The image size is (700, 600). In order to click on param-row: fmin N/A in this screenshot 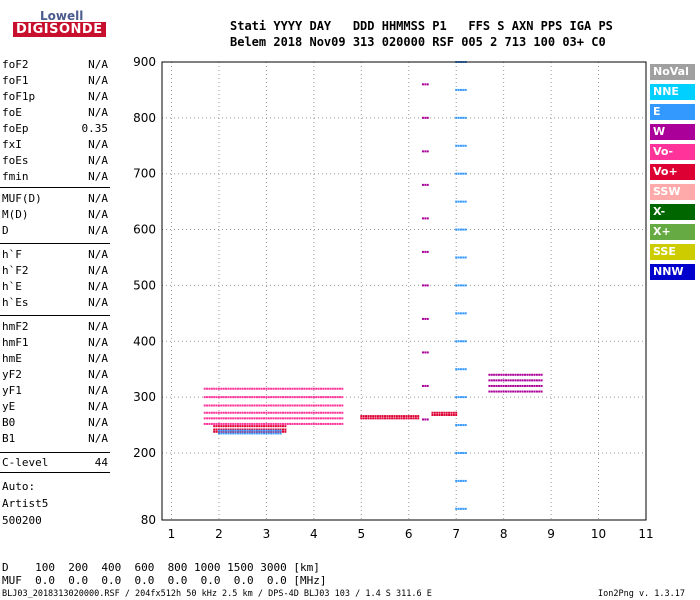, I will do `click(55, 178)`.